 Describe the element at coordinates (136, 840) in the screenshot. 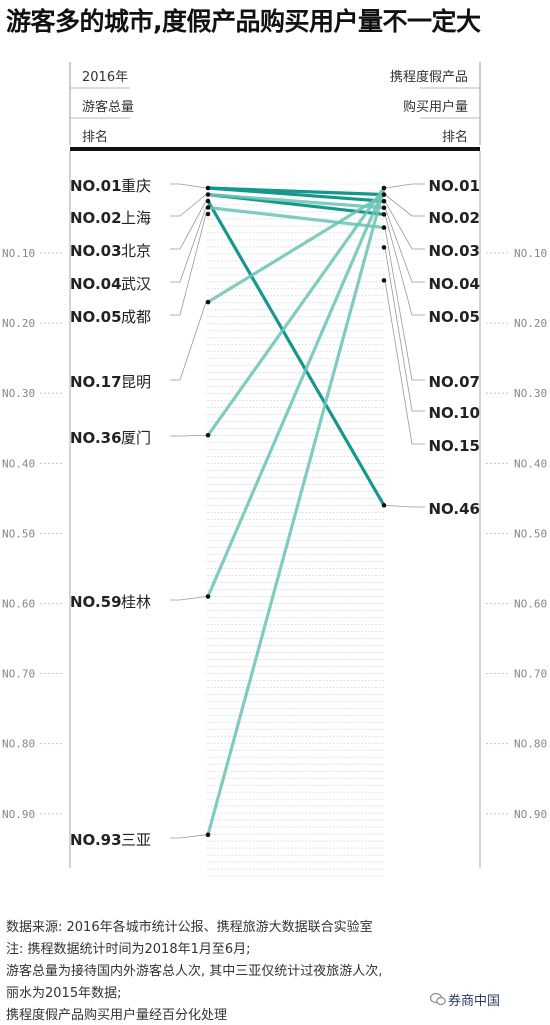

I see `left-city-name: 三亚` at that location.